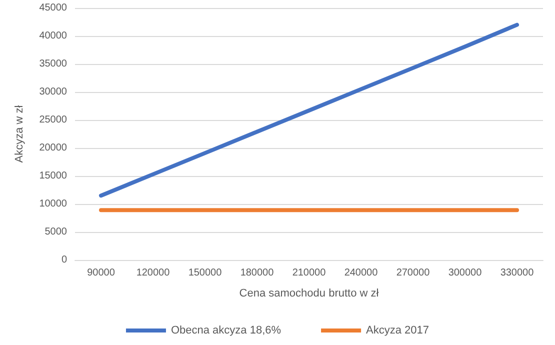 The width and height of the screenshot is (555, 345). What do you see at coordinates (465, 273) in the screenshot?
I see `x-tick-label: 300000` at bounding box center [465, 273].